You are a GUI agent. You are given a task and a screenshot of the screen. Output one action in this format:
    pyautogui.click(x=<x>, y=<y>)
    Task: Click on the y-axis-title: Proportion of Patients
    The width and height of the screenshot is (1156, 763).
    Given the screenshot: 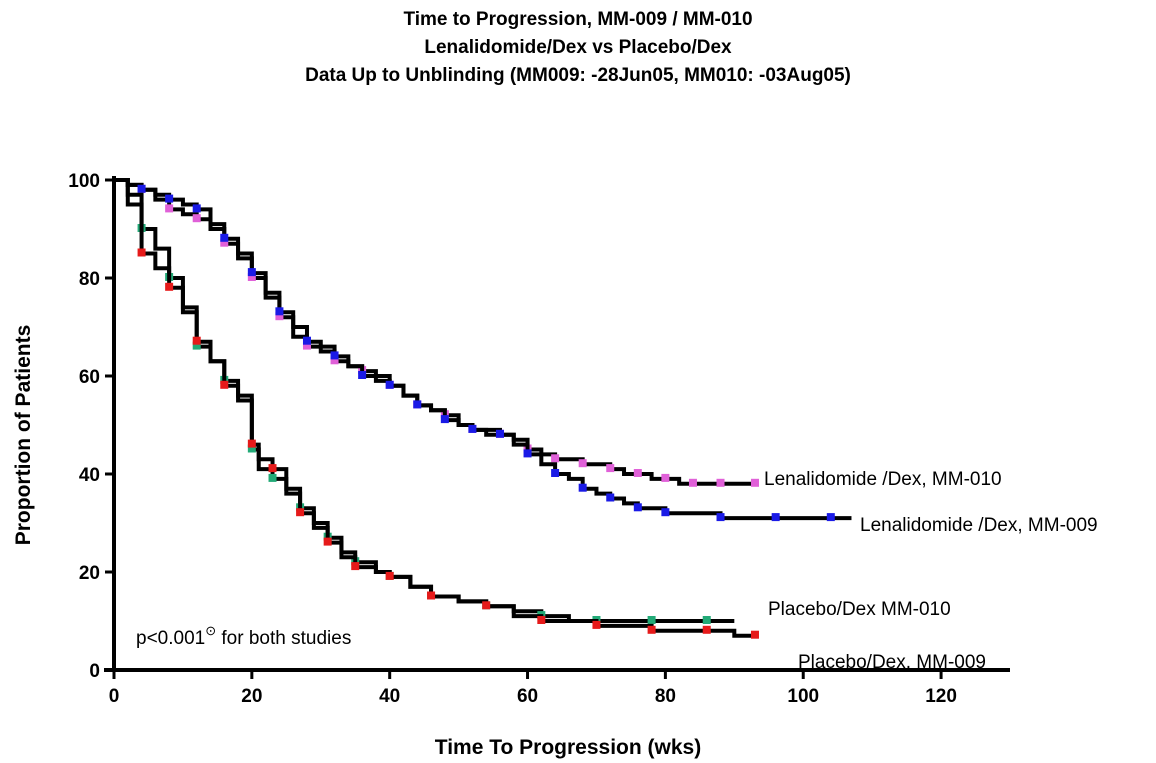 What is the action you would take?
    pyautogui.click(x=23, y=435)
    